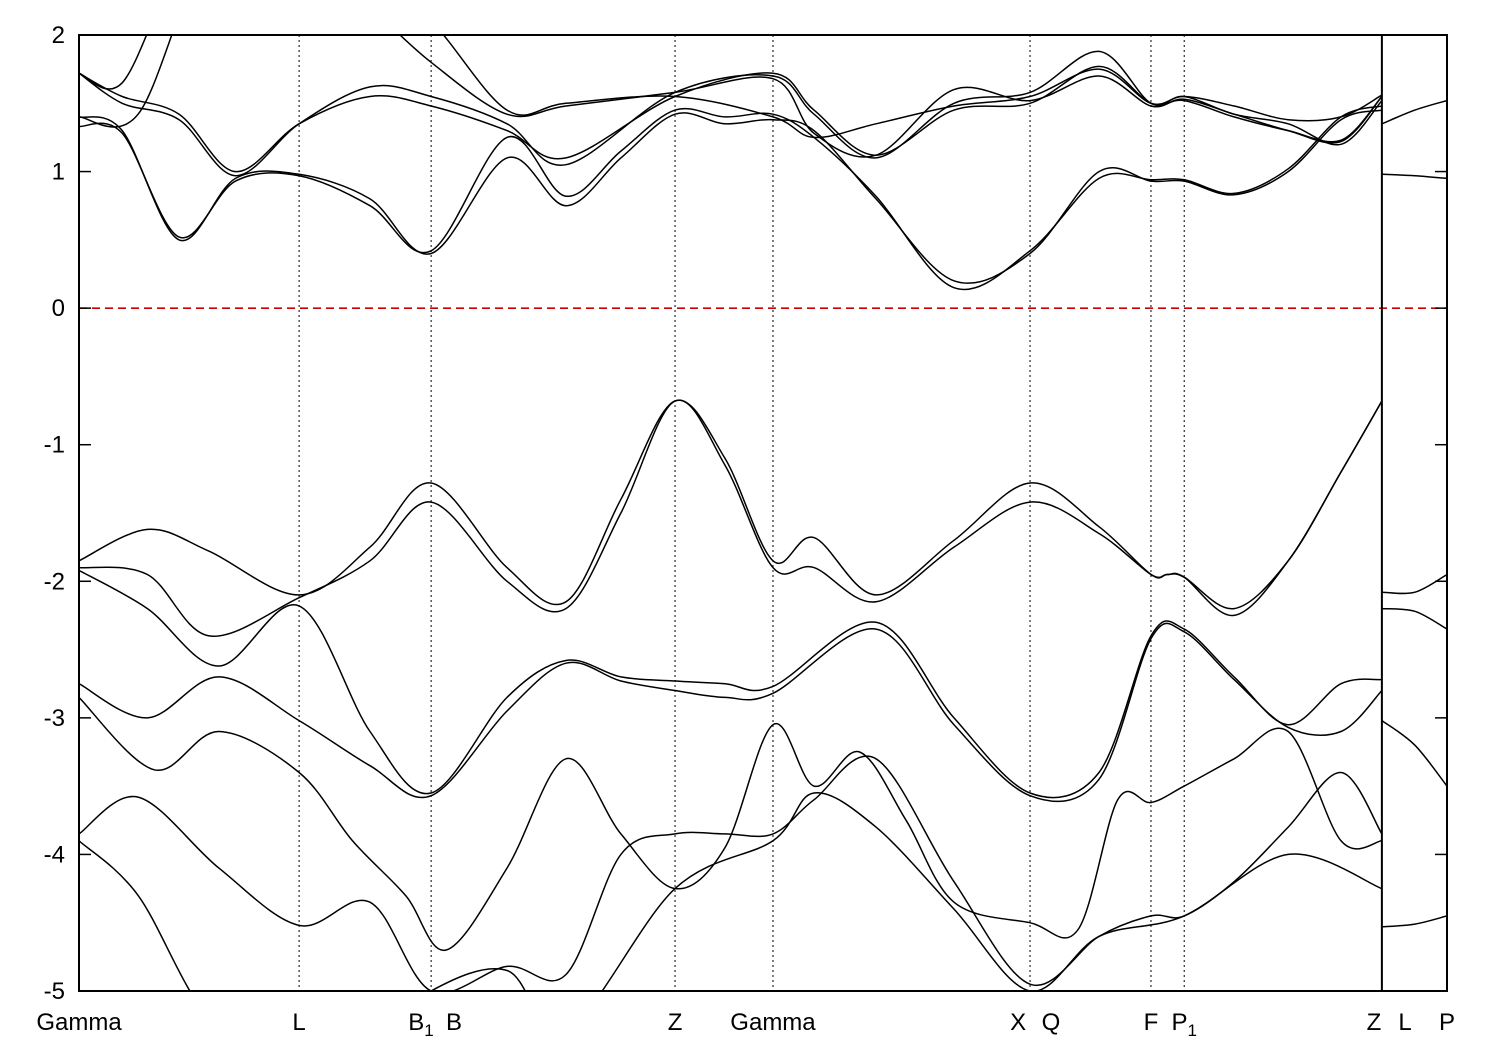 The image size is (1500, 1050). I want to click on x-tick-label-10: Z, so click(1374, 1022).